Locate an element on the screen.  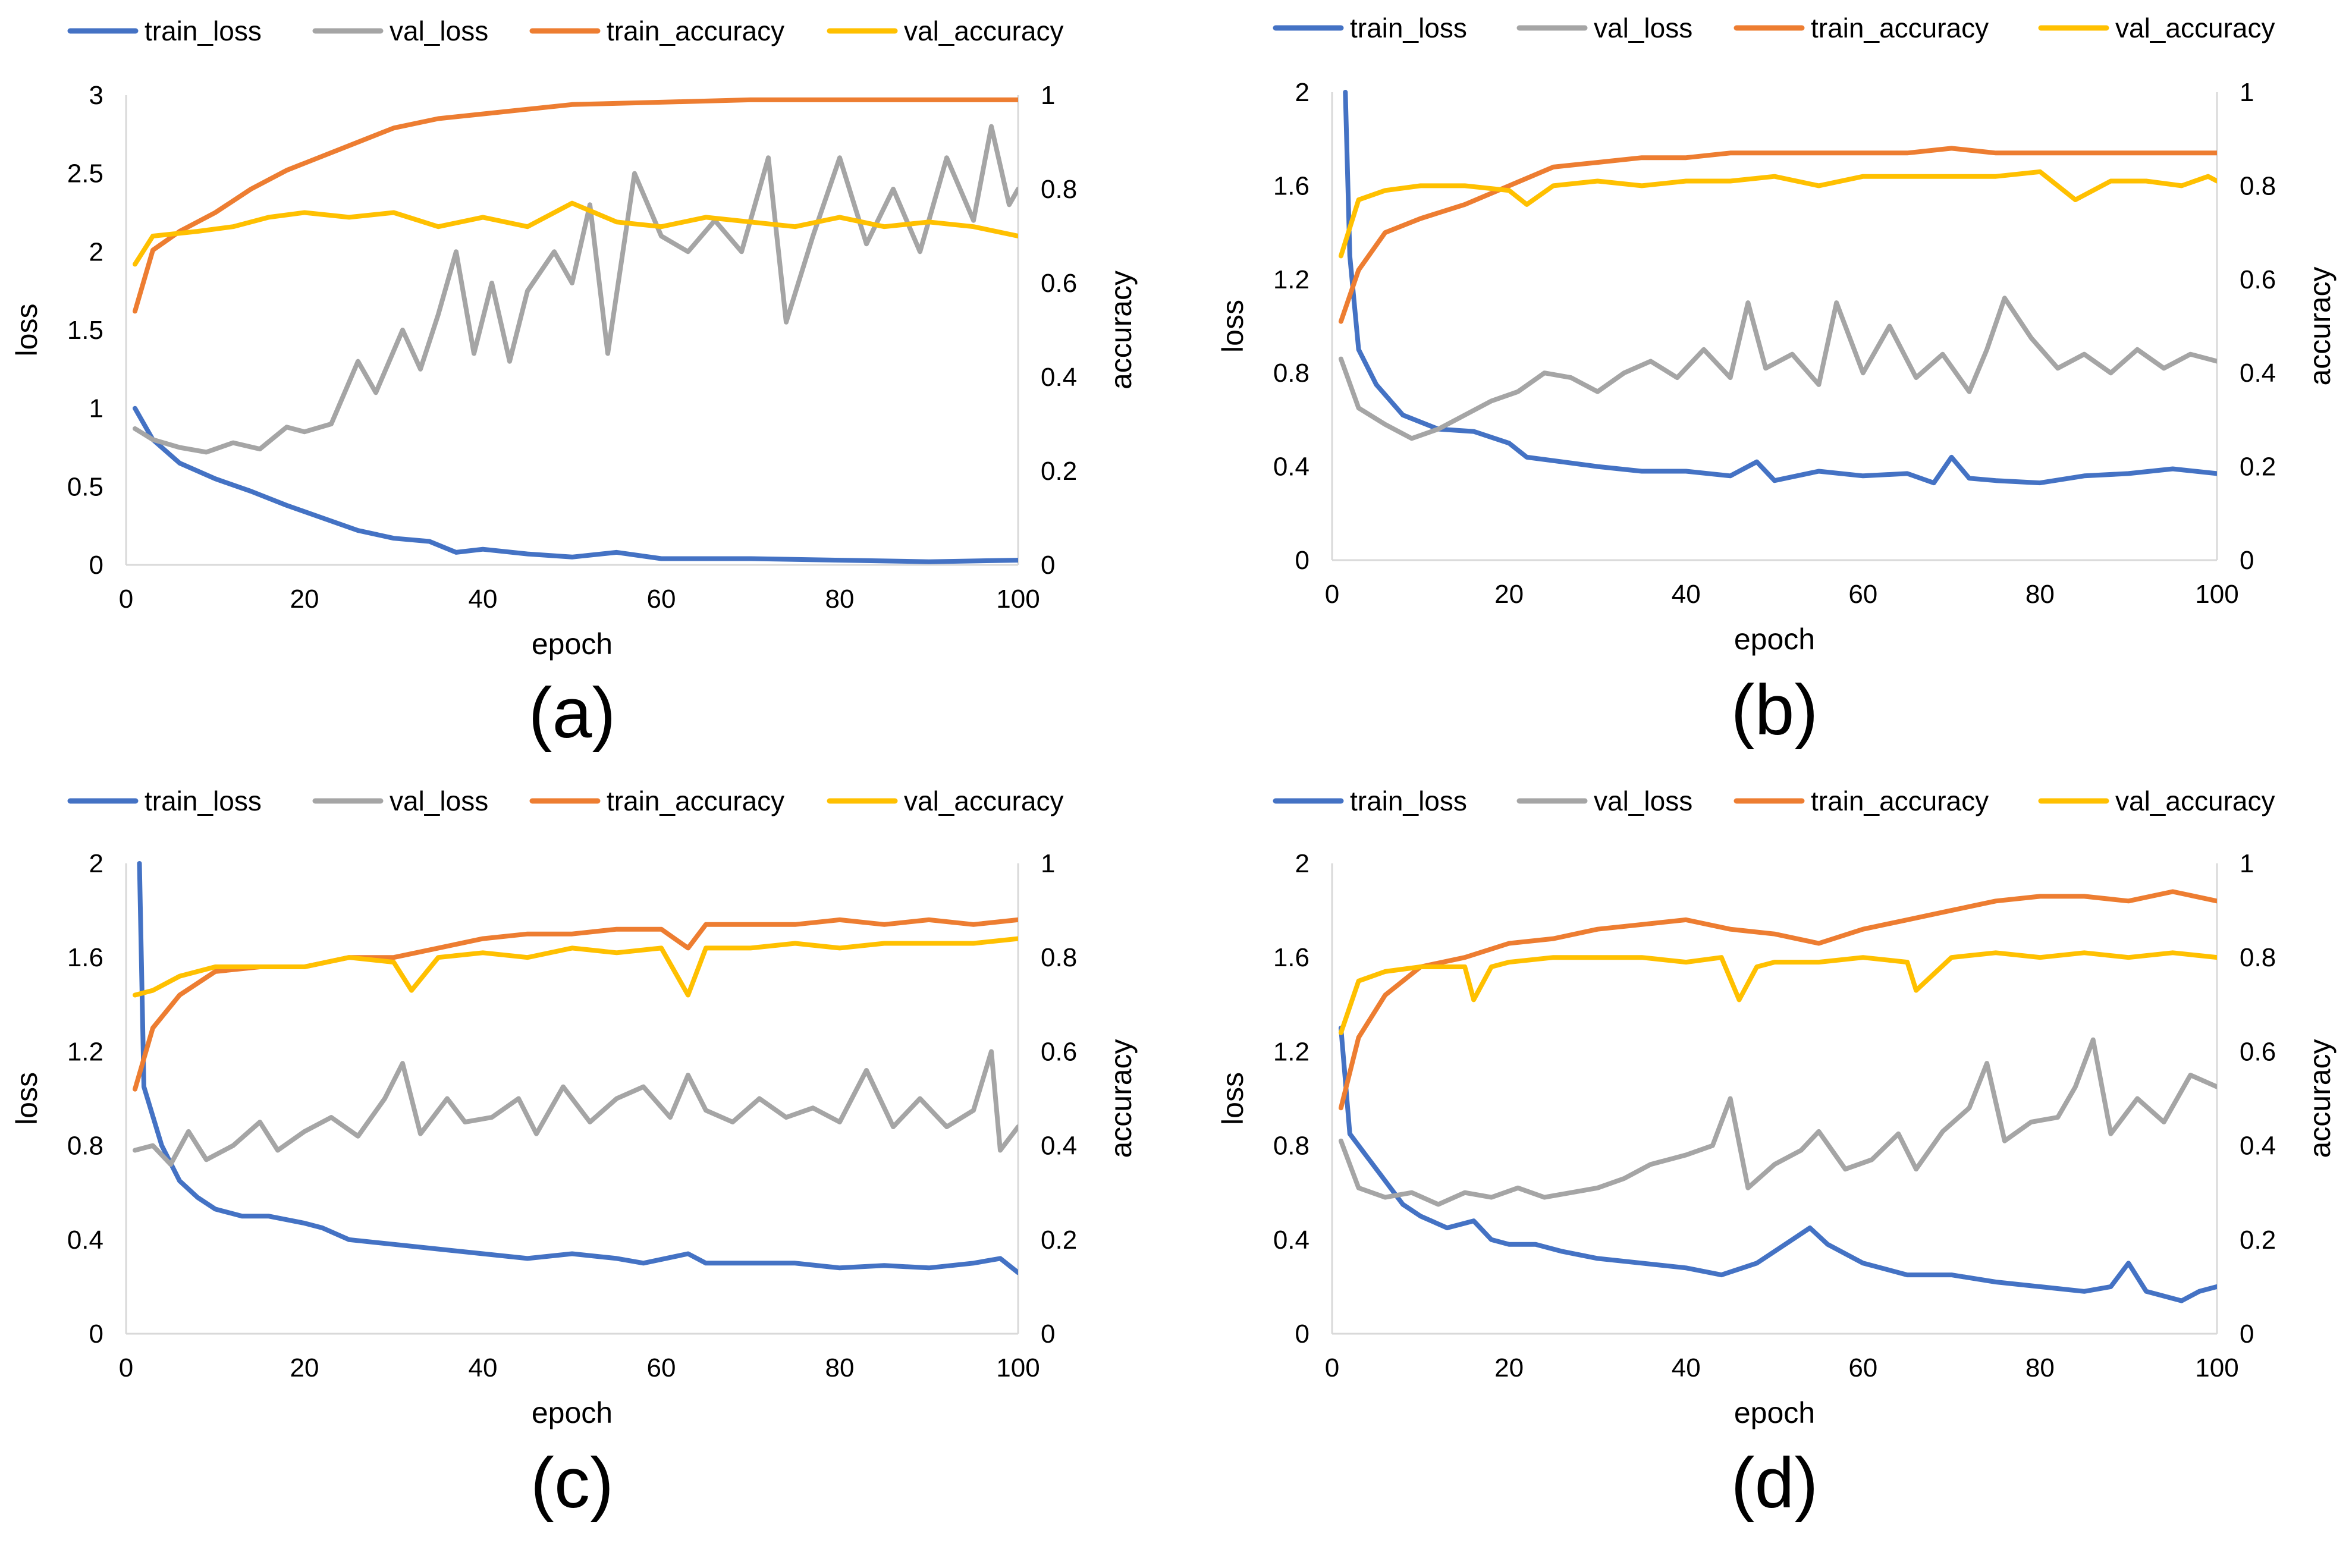
panel-label: (d) is located at coordinates (1775, 1483).